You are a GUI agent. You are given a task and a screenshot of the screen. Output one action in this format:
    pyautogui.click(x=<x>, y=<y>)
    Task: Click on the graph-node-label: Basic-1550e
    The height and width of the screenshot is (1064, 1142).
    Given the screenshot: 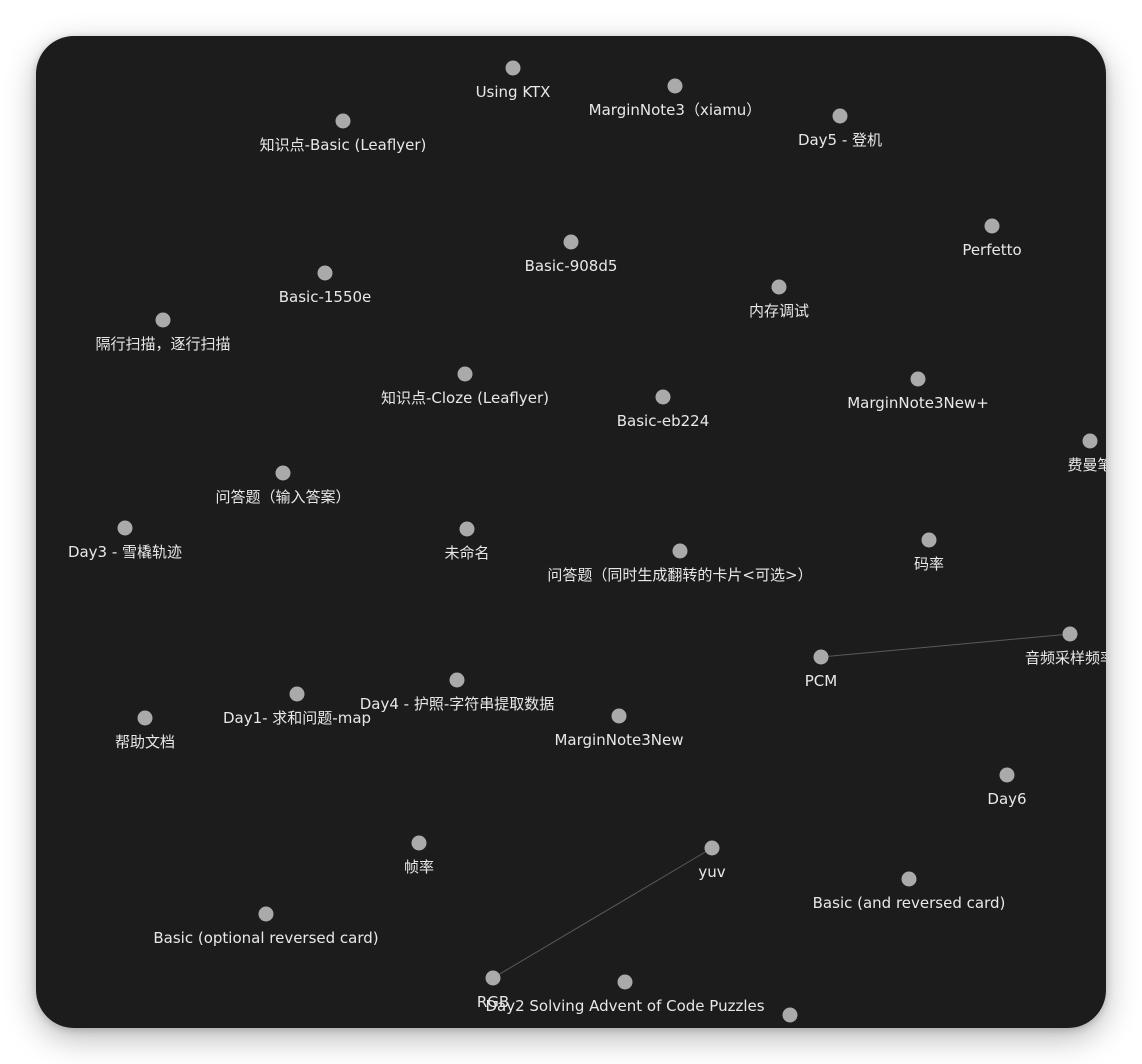 What is the action you would take?
    pyautogui.click(x=325, y=297)
    